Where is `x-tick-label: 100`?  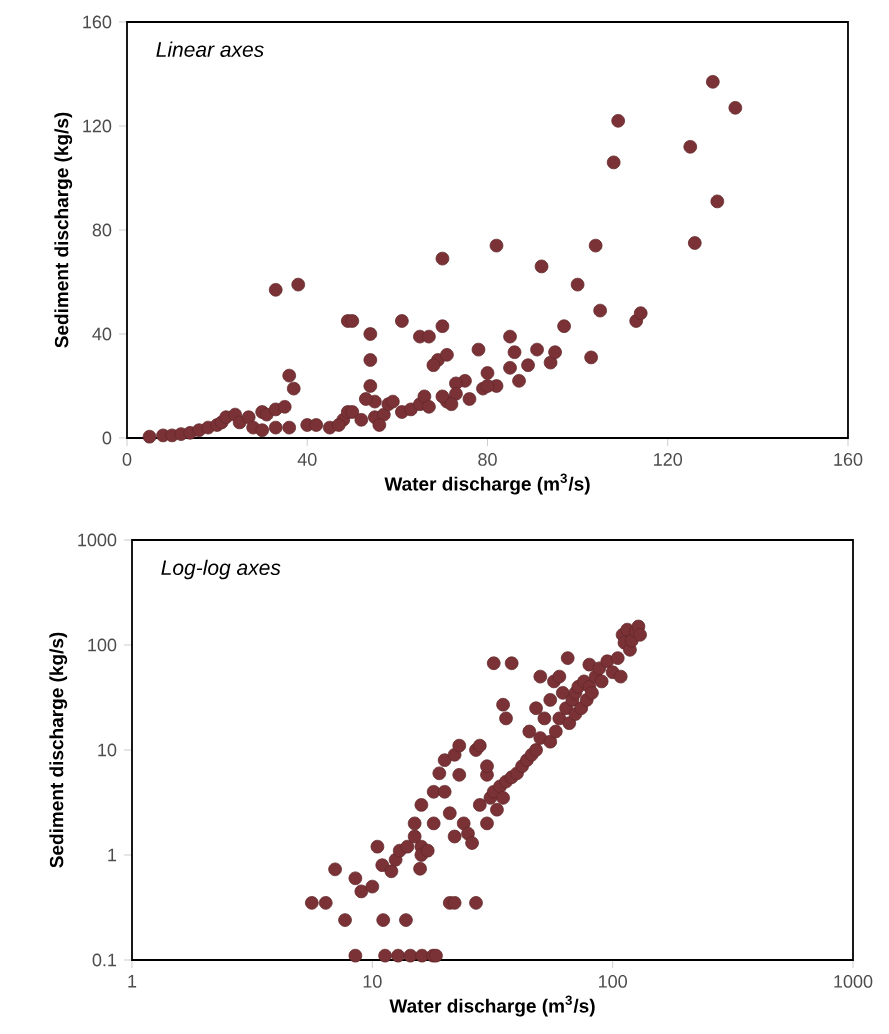 x-tick-label: 100 is located at coordinates (613, 981).